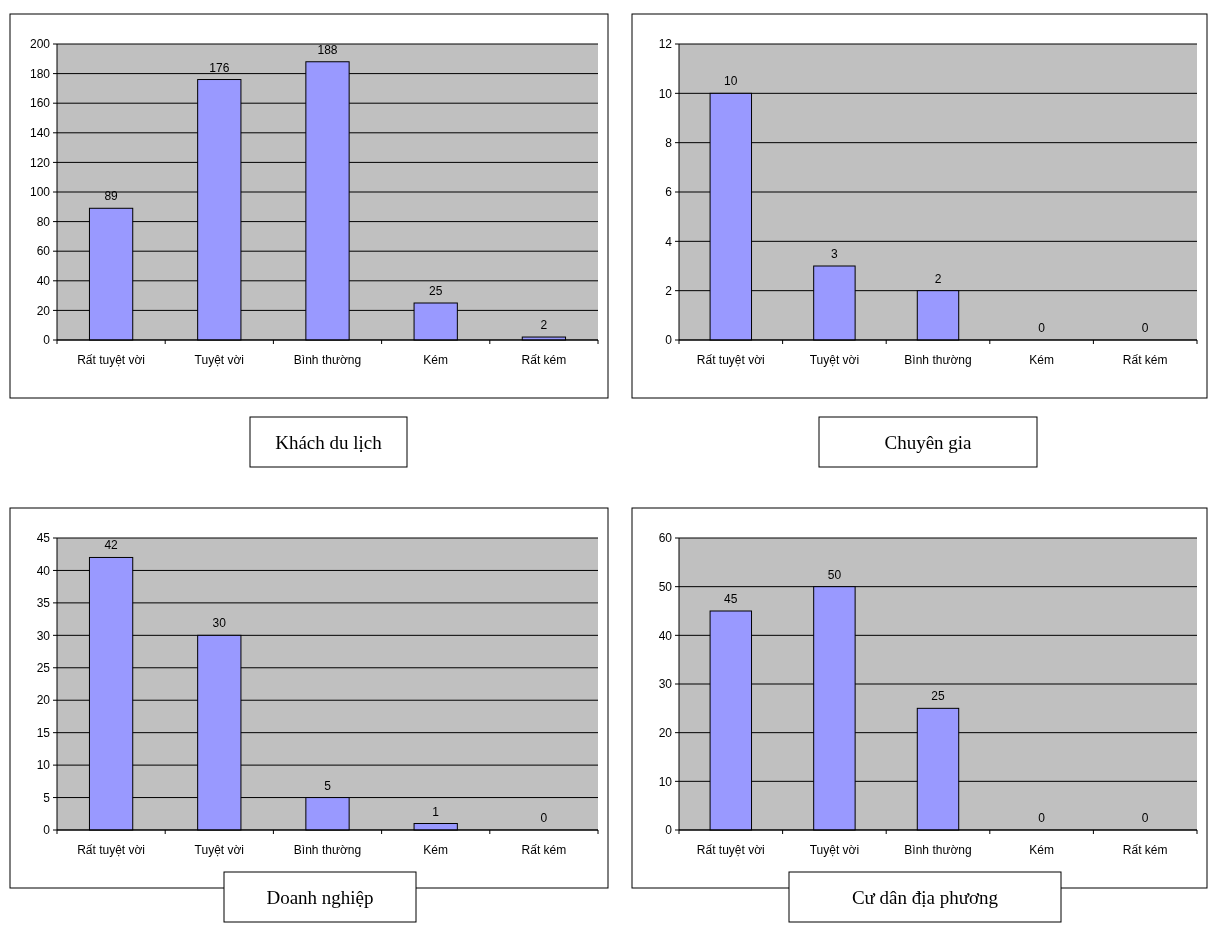 The width and height of the screenshot is (1208, 932). Describe the element at coordinates (320, 897) in the screenshot. I see `text: Doanh nghiệp` at that location.